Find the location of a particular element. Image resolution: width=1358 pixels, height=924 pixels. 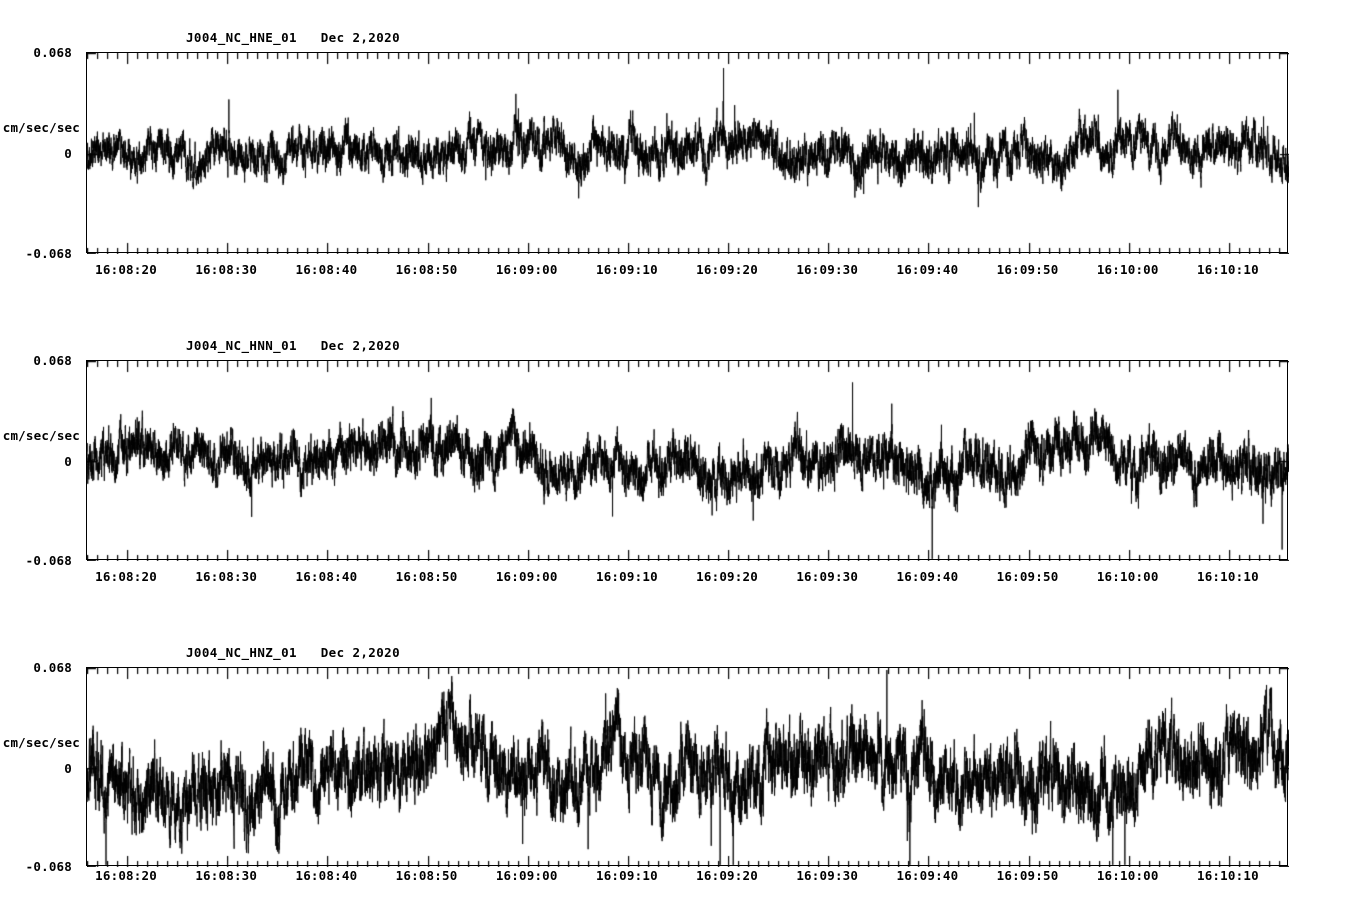

y-axis-zero-label-hne: 0 is located at coordinates (68, 153).